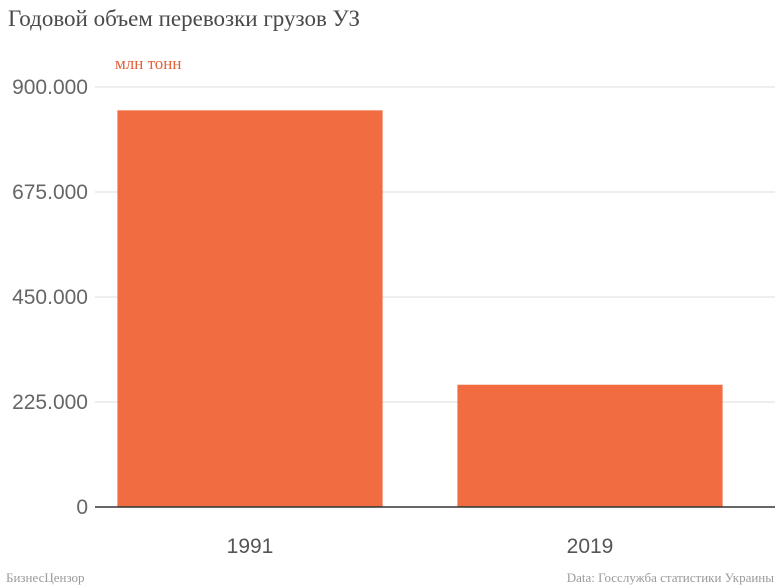  I want to click on y-tick-labels: 0 225.000 450.000 675.000 900.000, so click(50, 297).